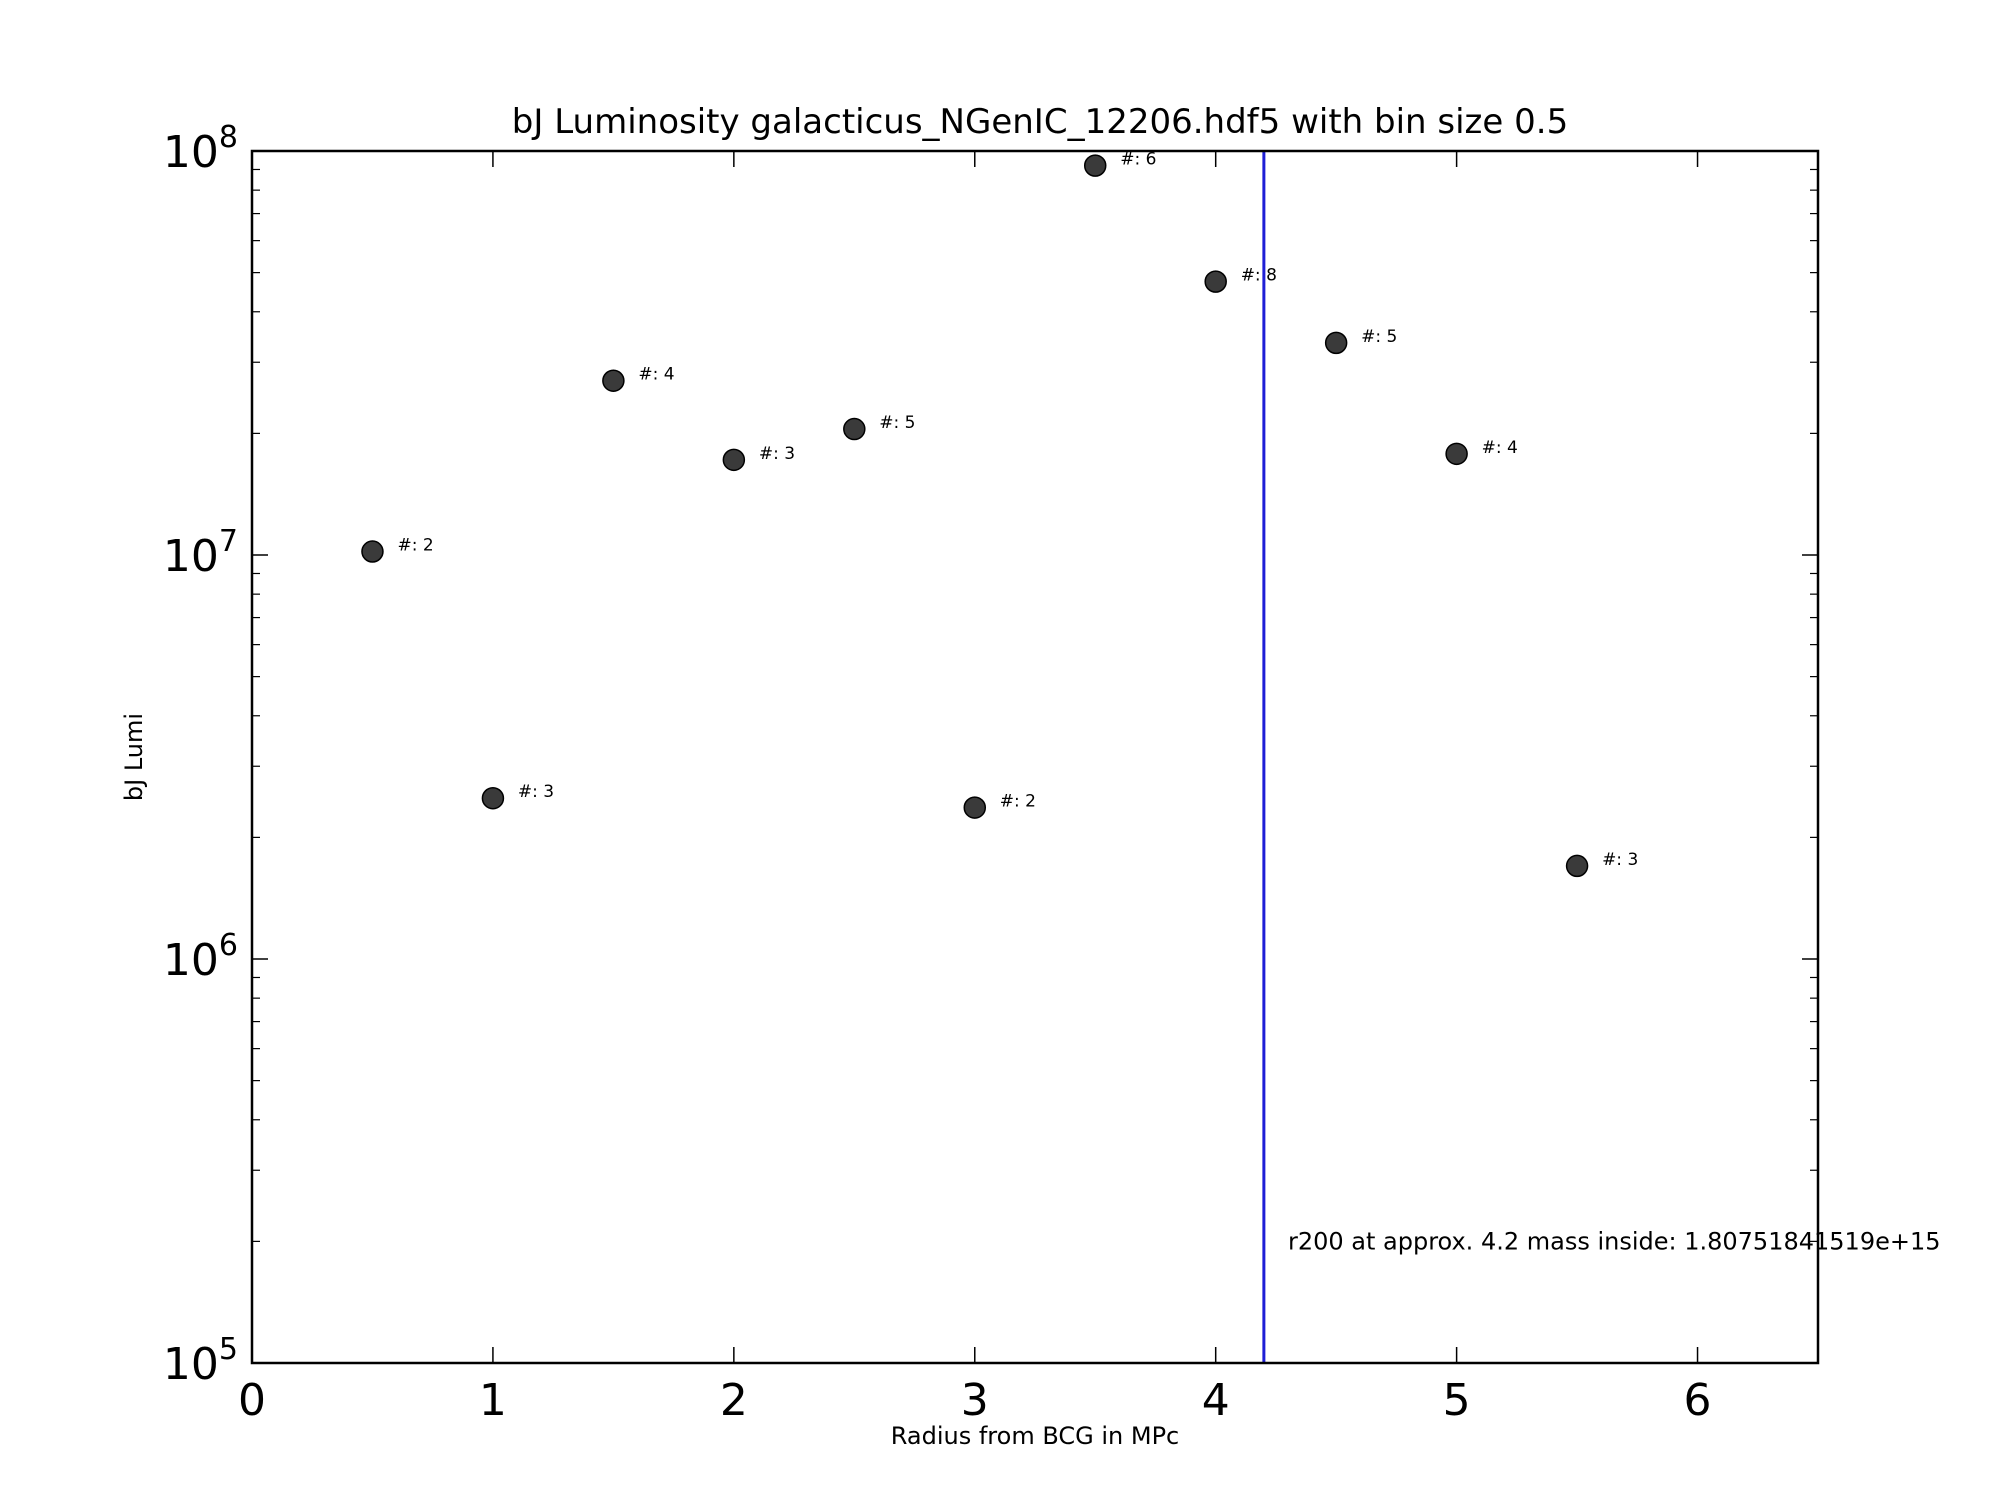  What do you see at coordinates (1457, 1400) in the screenshot?
I see `x-tick-label: 5` at bounding box center [1457, 1400].